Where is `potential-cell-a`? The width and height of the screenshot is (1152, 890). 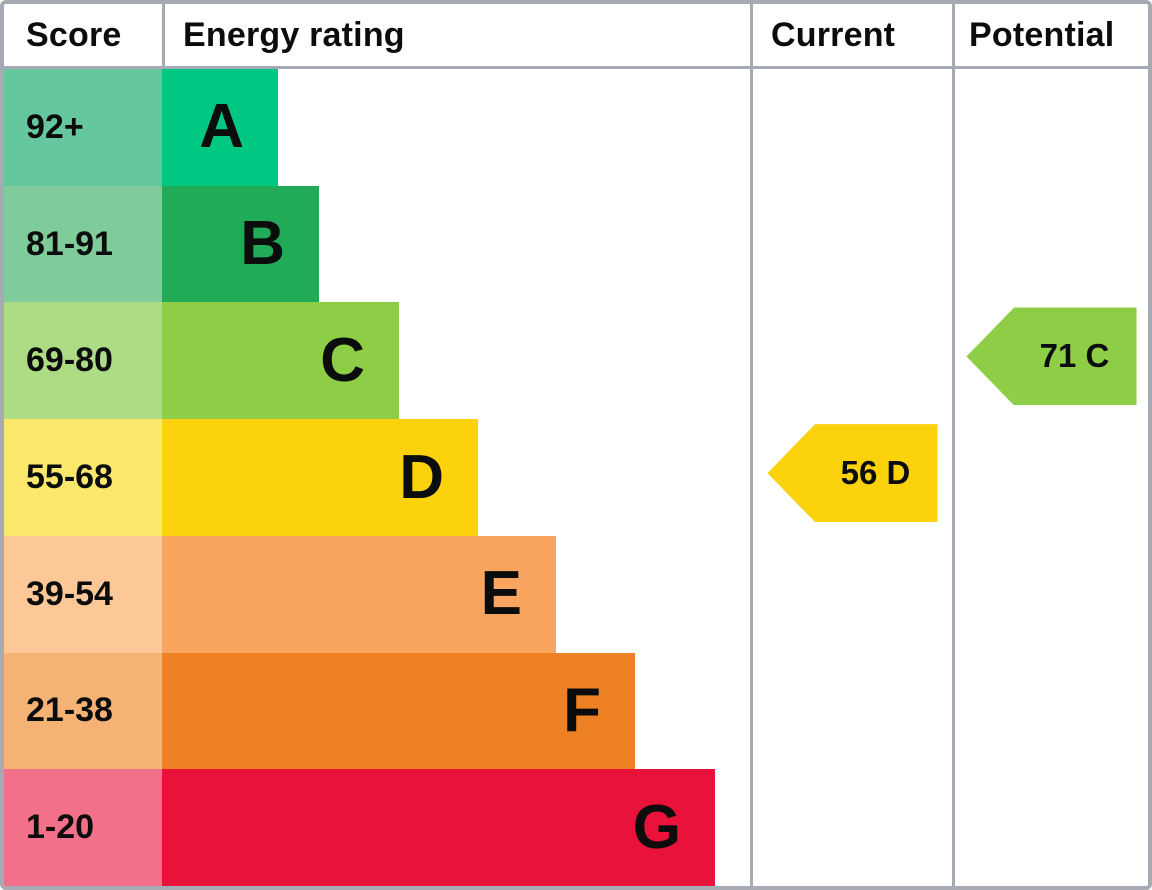 potential-cell-a is located at coordinates (1050, 127).